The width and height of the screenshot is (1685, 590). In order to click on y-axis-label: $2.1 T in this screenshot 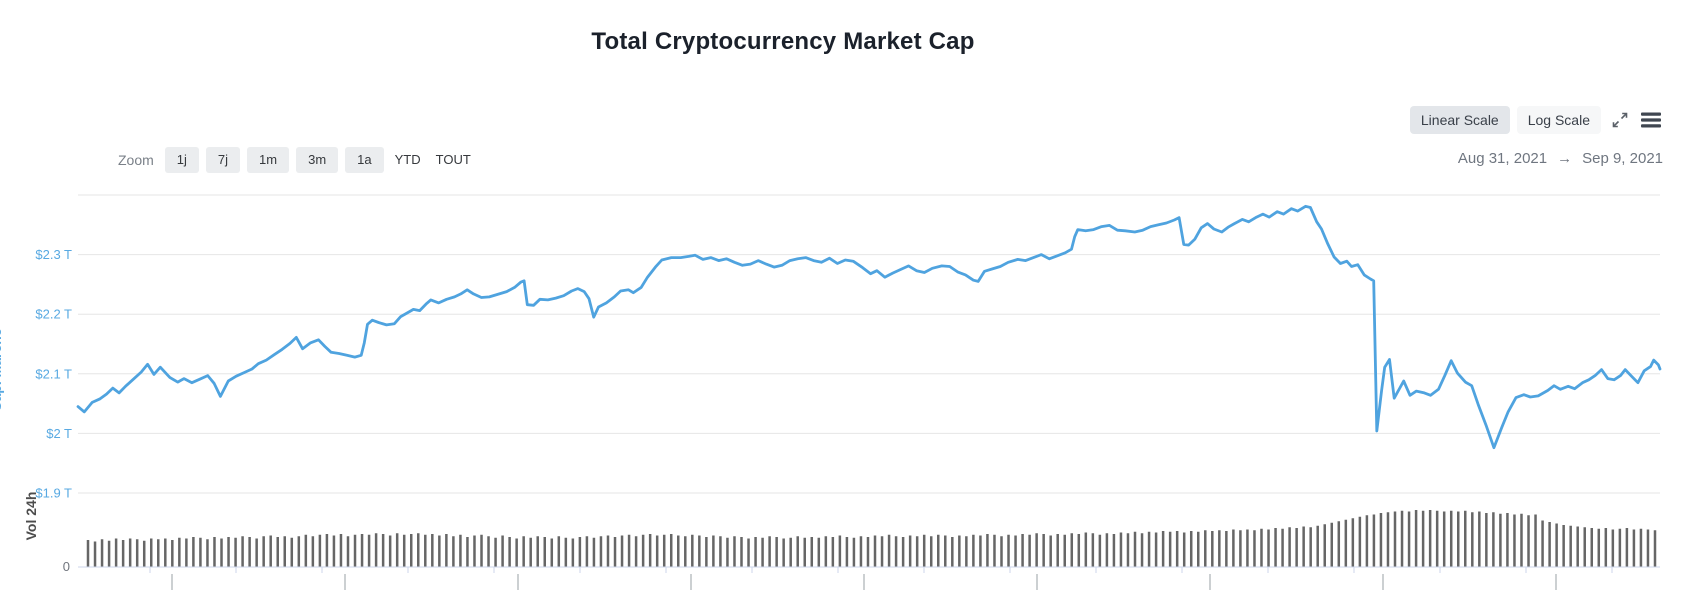, I will do `click(53, 373)`.